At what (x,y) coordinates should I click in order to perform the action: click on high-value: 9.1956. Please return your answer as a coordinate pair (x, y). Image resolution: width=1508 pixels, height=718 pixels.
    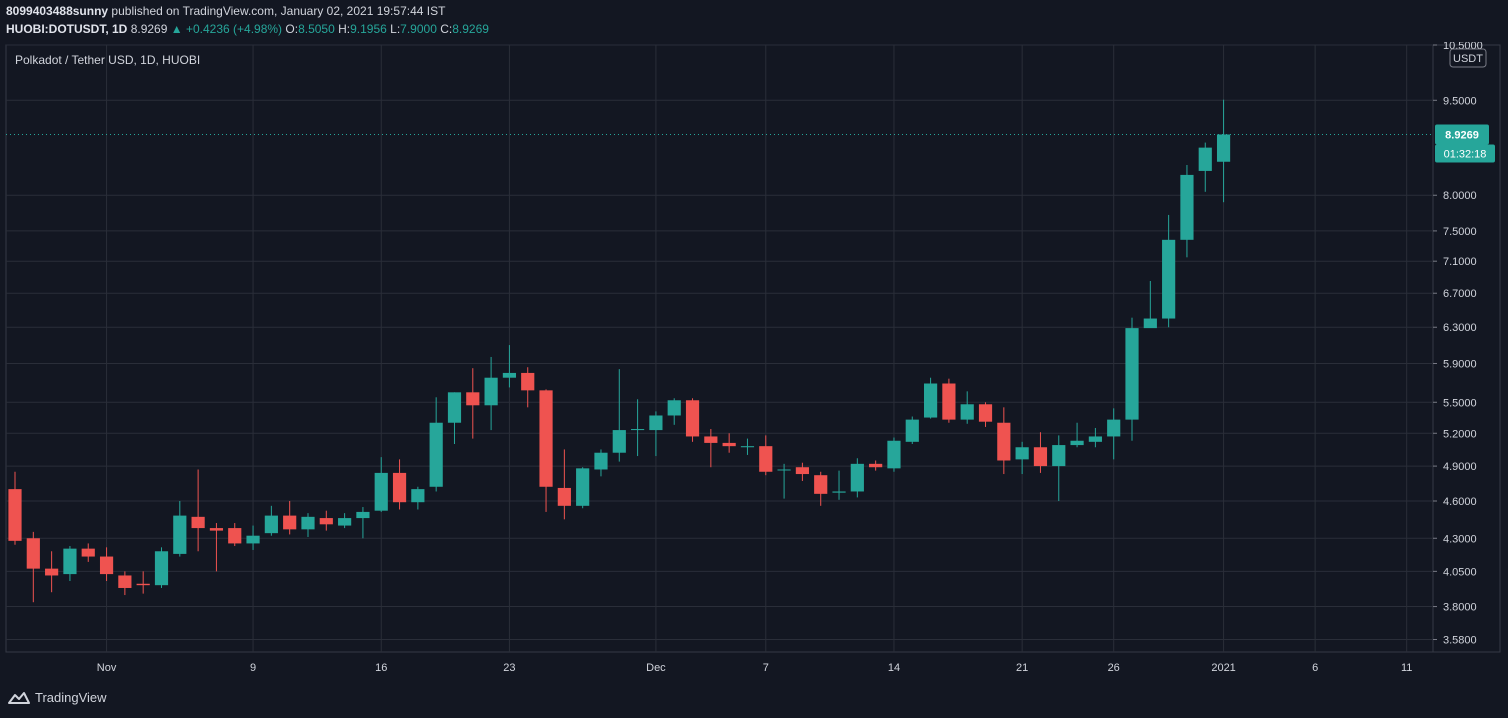
    Looking at the image, I should click on (368, 29).